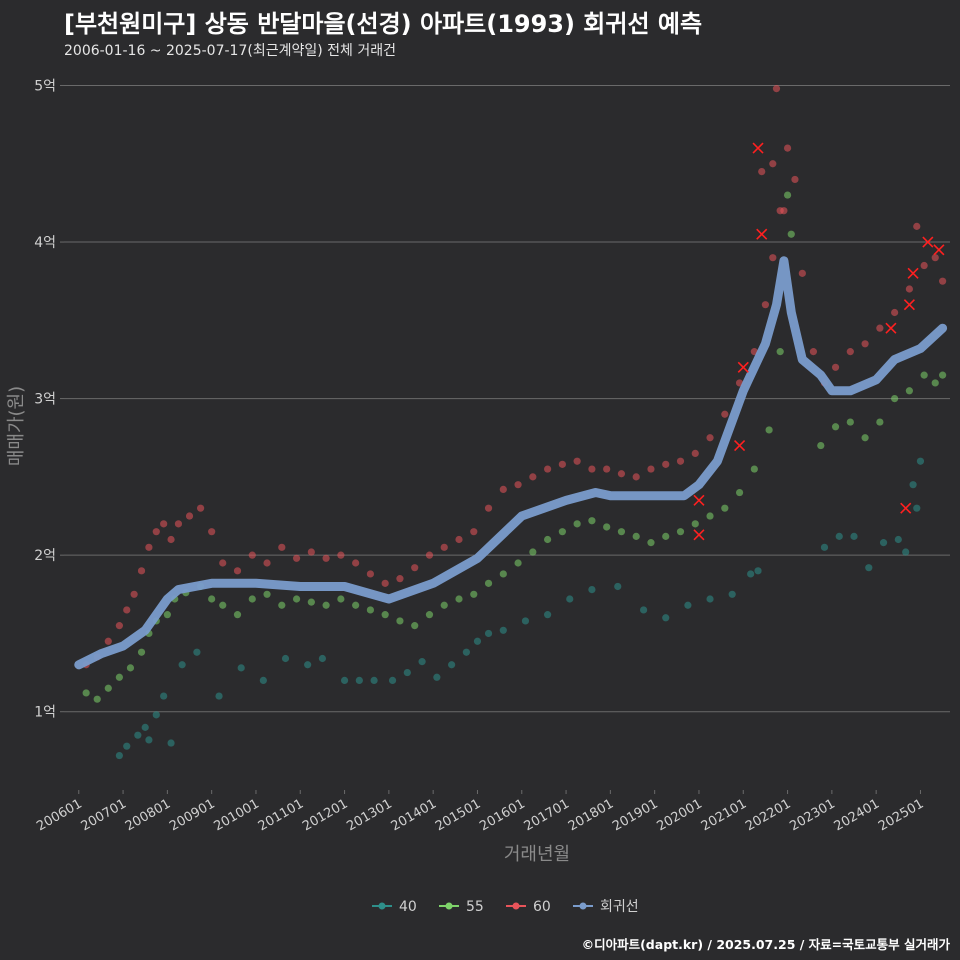  I want to click on y-axis-title: 매매가(원), so click(16, 426).